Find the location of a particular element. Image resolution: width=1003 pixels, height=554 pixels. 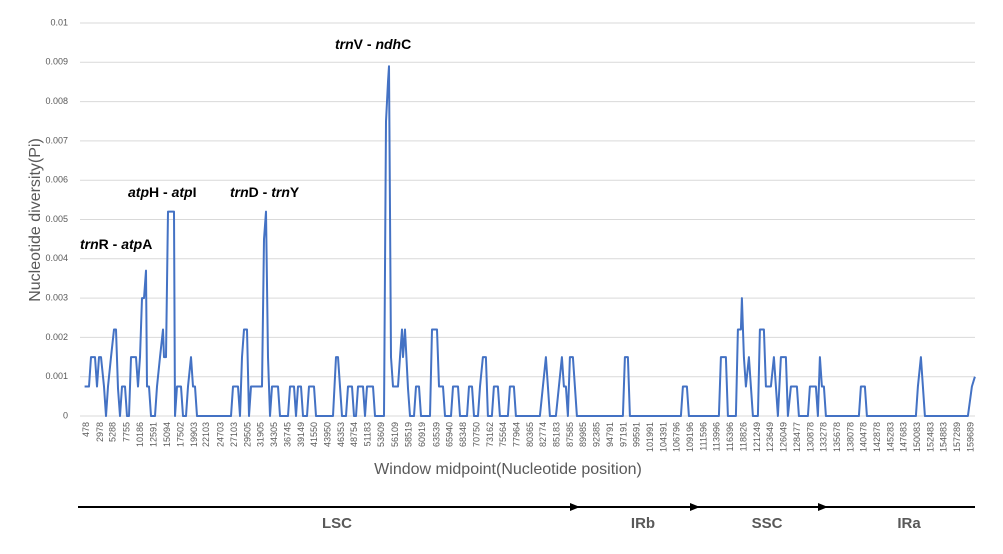

y-tick-label: 0.002 is located at coordinates (56, 337).